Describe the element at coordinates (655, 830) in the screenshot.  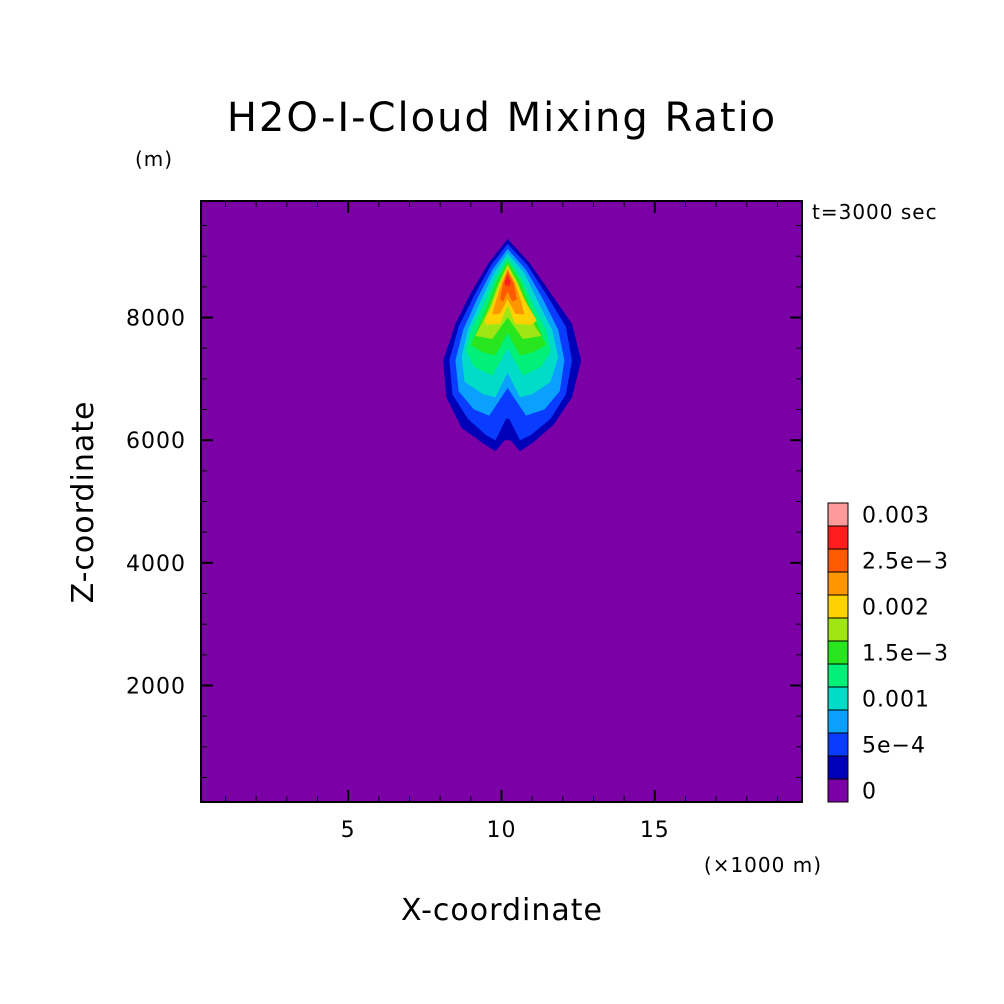
I see `x-tick-label: 15` at that location.